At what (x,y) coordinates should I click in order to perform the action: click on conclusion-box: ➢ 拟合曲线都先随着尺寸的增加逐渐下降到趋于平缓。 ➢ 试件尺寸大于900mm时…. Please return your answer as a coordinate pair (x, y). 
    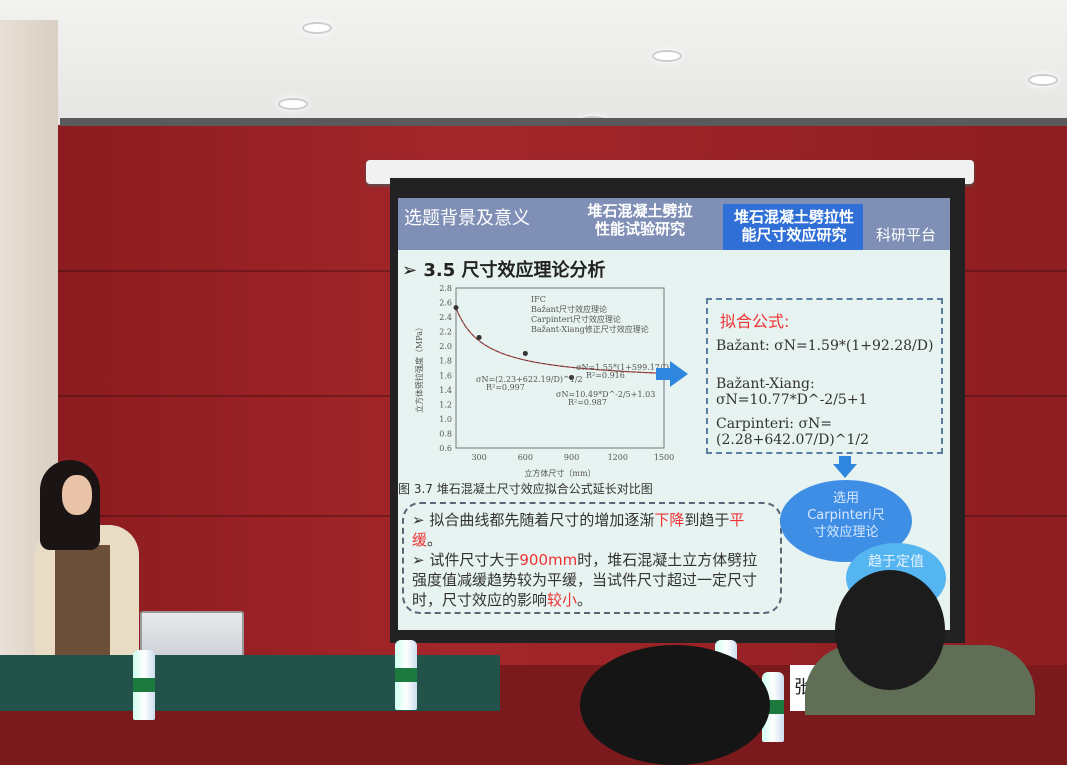
    Looking at the image, I should click on (592, 558).